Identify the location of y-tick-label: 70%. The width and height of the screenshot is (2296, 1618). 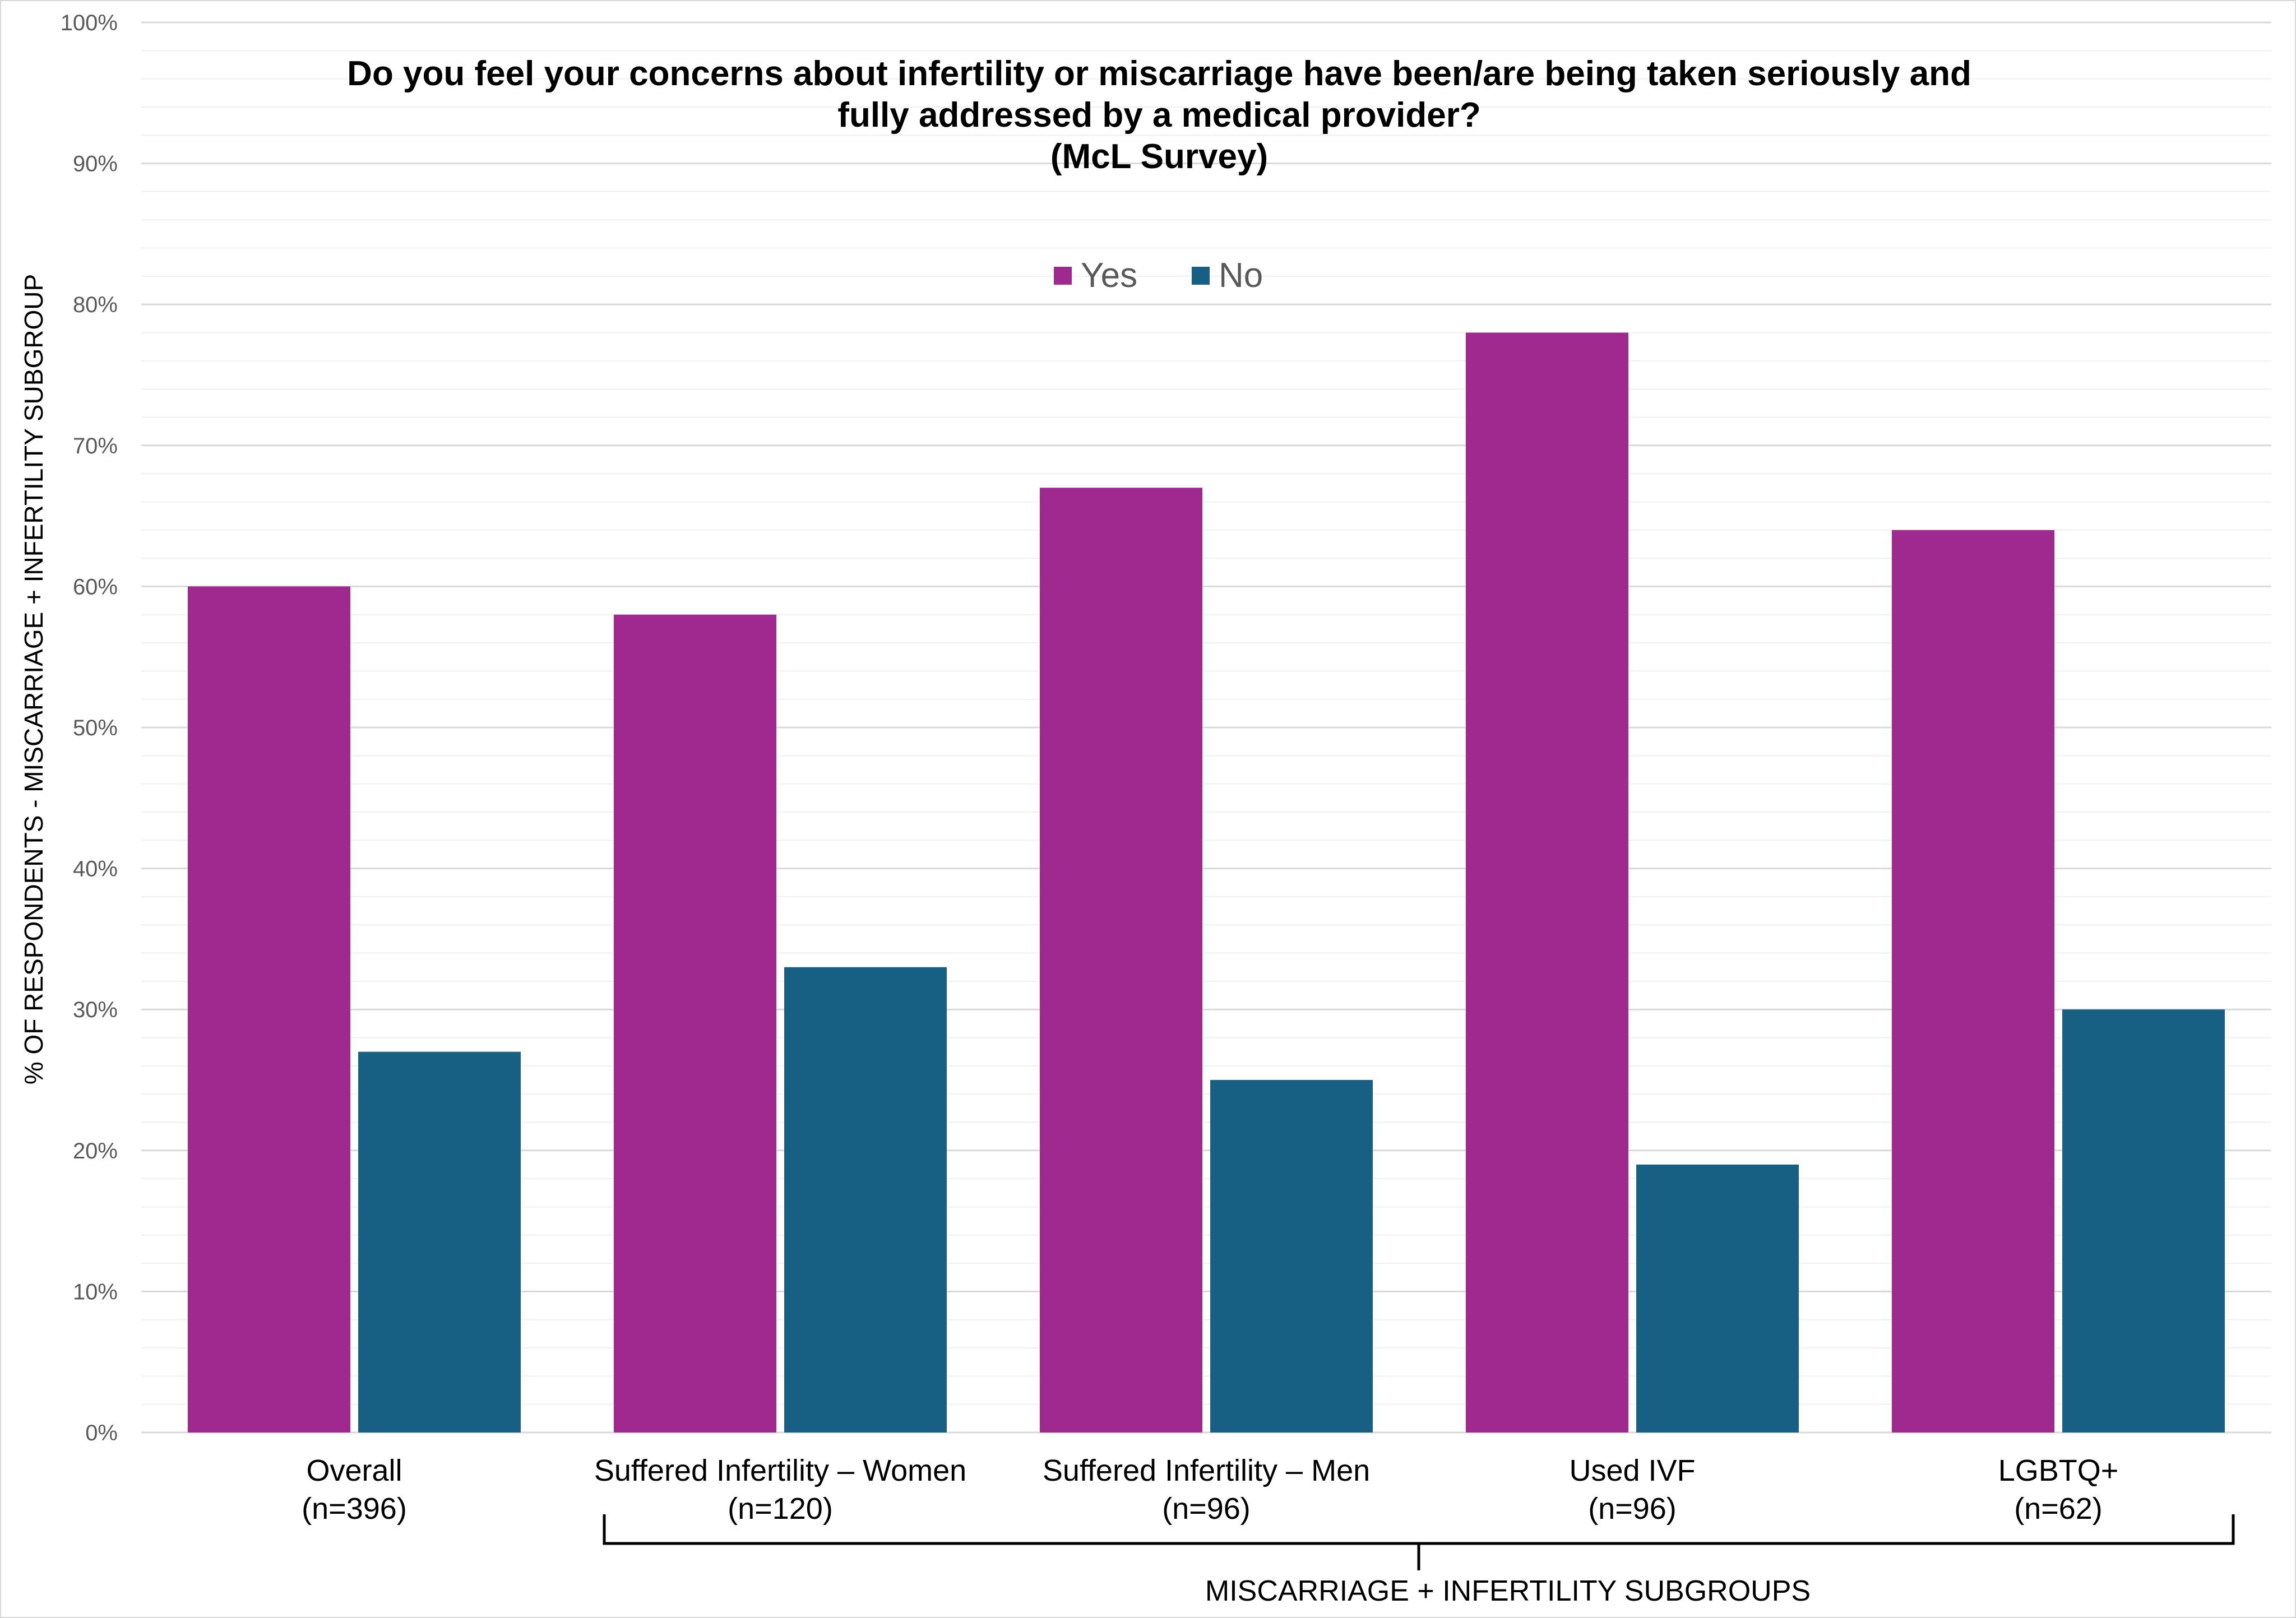
(95, 446).